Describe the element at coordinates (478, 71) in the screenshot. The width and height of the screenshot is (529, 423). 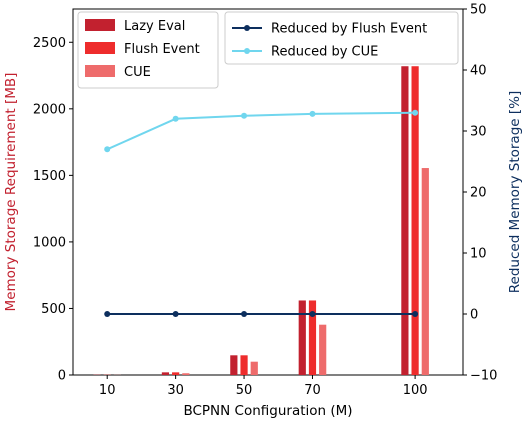
I see `y-right-tick-label: 40` at that location.